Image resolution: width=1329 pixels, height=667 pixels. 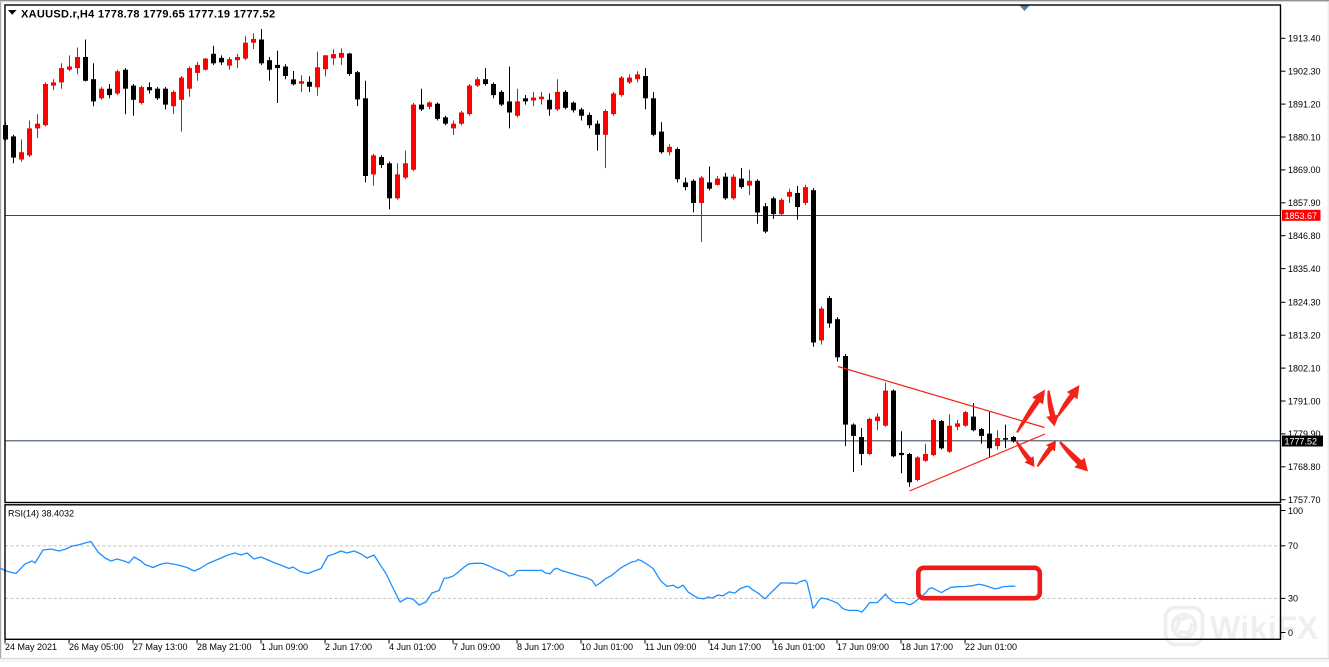 What do you see at coordinates (160, 647) in the screenshot?
I see `svg-text: 27 May 13:00` at bounding box center [160, 647].